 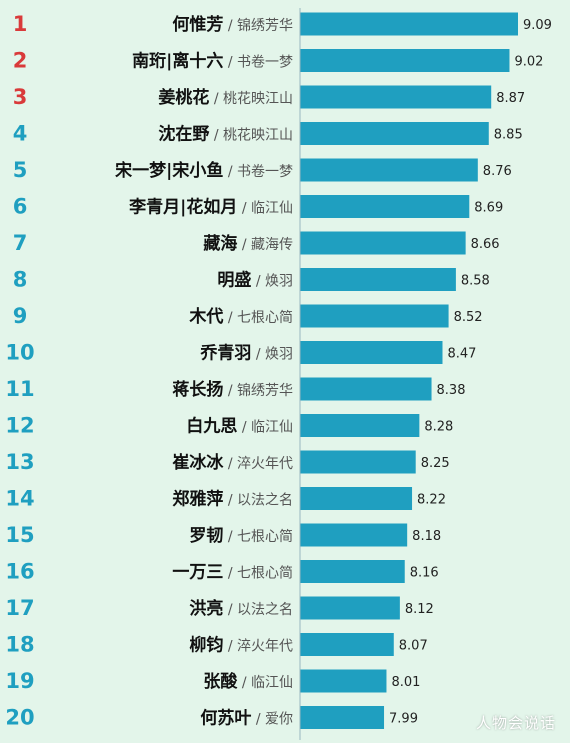 What do you see at coordinates (508, 135) in the screenshot?
I see `value-label: 8.85` at bounding box center [508, 135].